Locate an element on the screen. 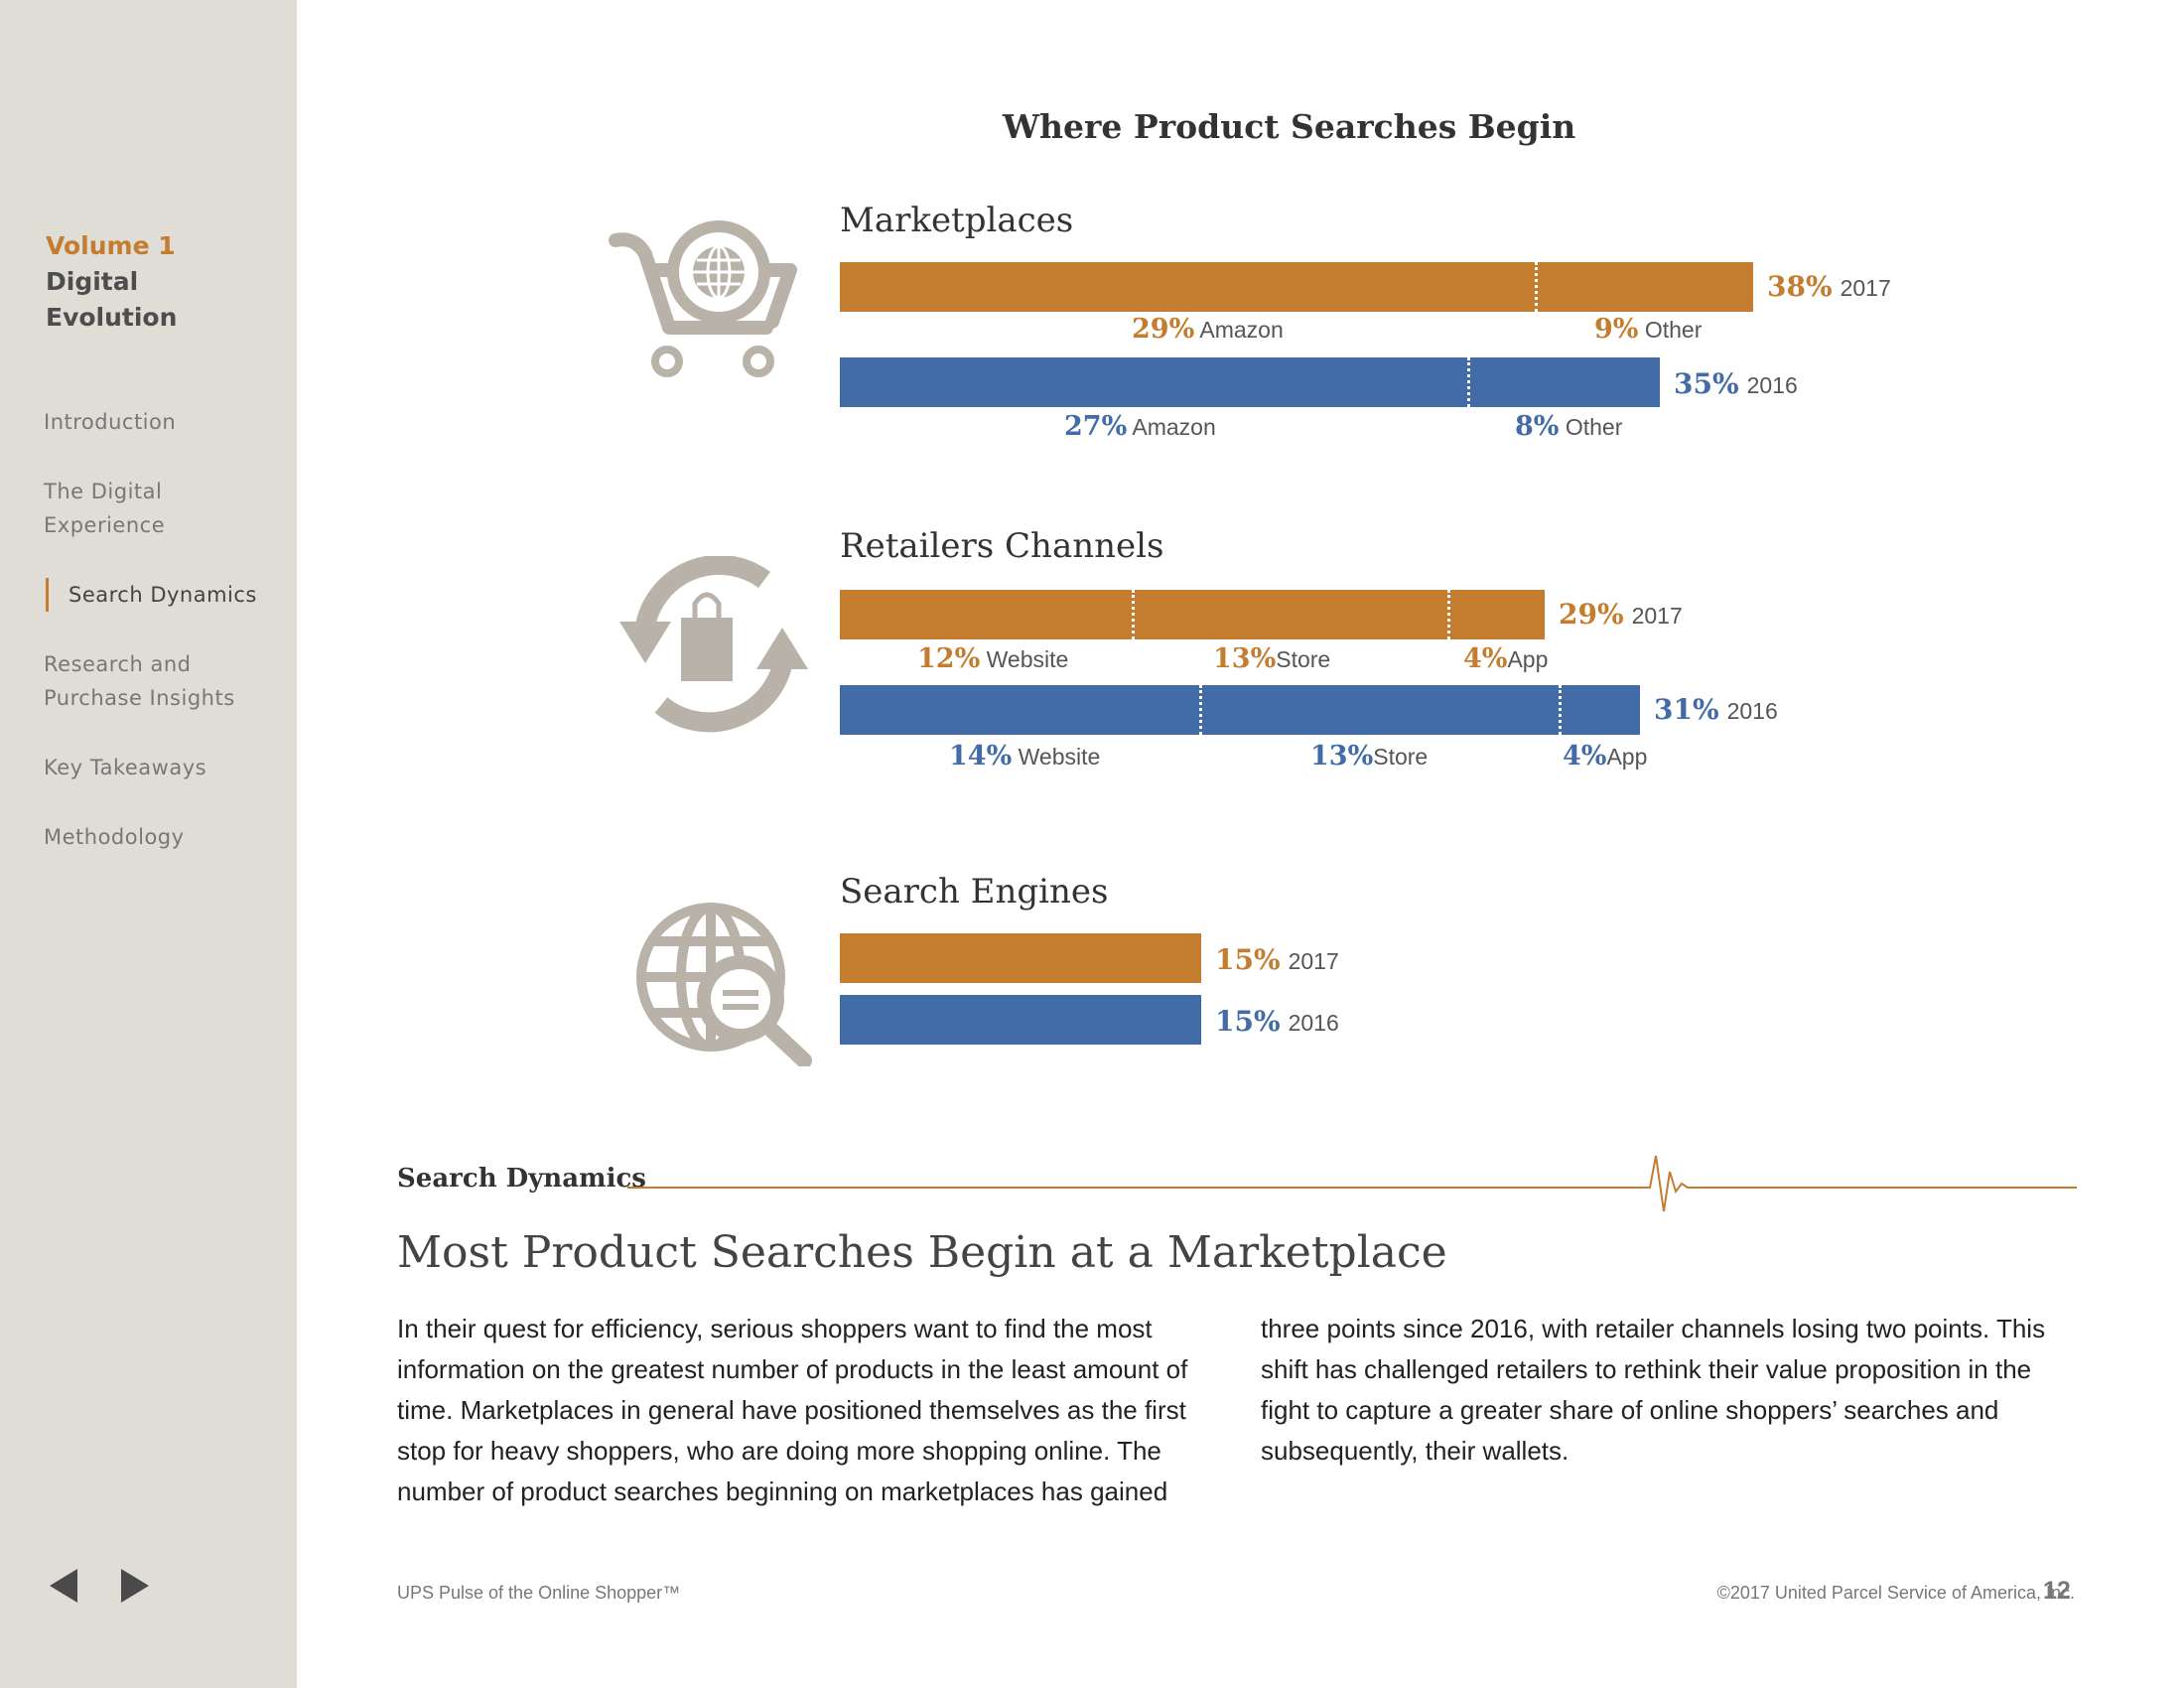 The image size is (2184, 1688). page-number: 12 is located at coordinates (2057, 1591).